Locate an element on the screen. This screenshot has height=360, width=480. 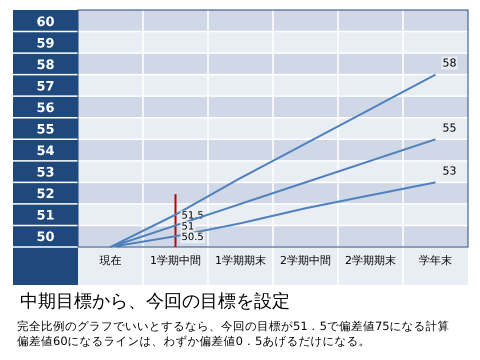
y-tick-label: 52 is located at coordinates (45, 194).